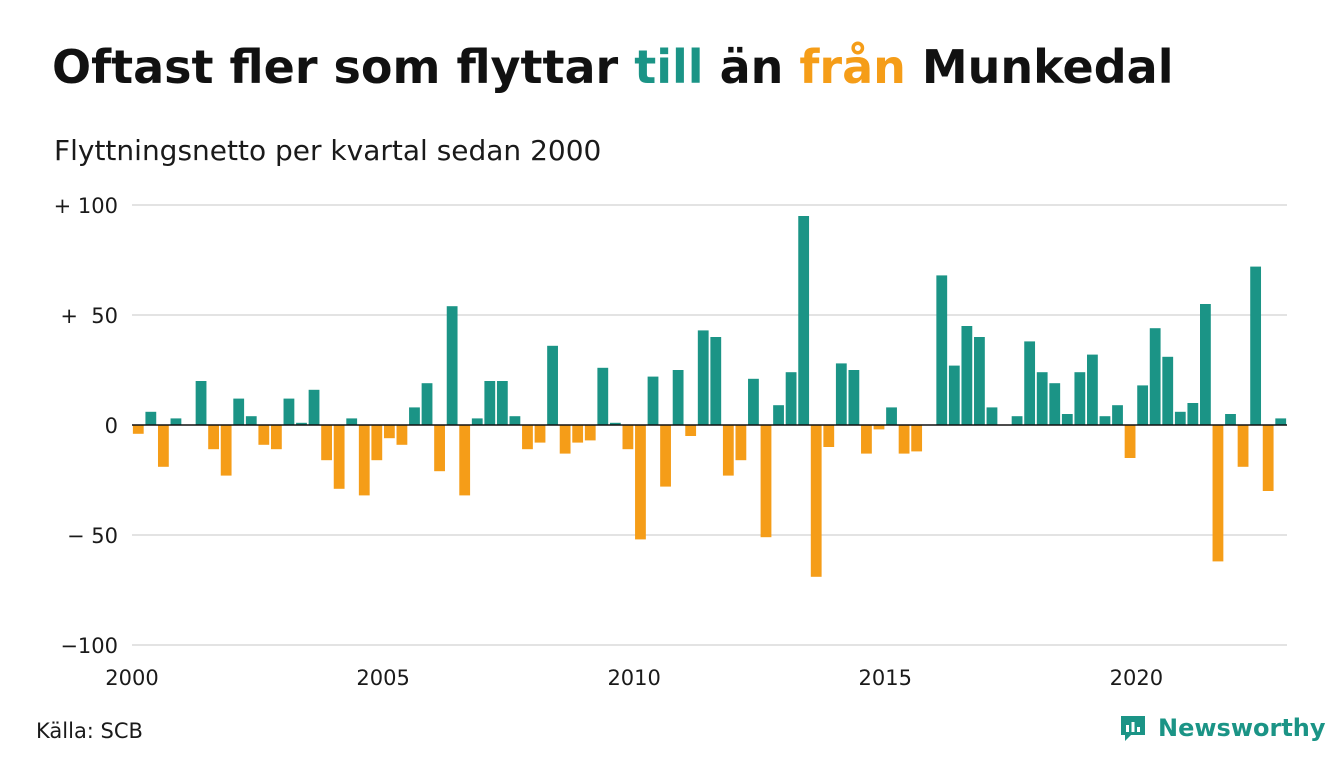 The image size is (1340, 780). What do you see at coordinates (328, 150) in the screenshot?
I see `chart-subtitle: Flyttningsnetto per kvartal sedan 2000` at bounding box center [328, 150].